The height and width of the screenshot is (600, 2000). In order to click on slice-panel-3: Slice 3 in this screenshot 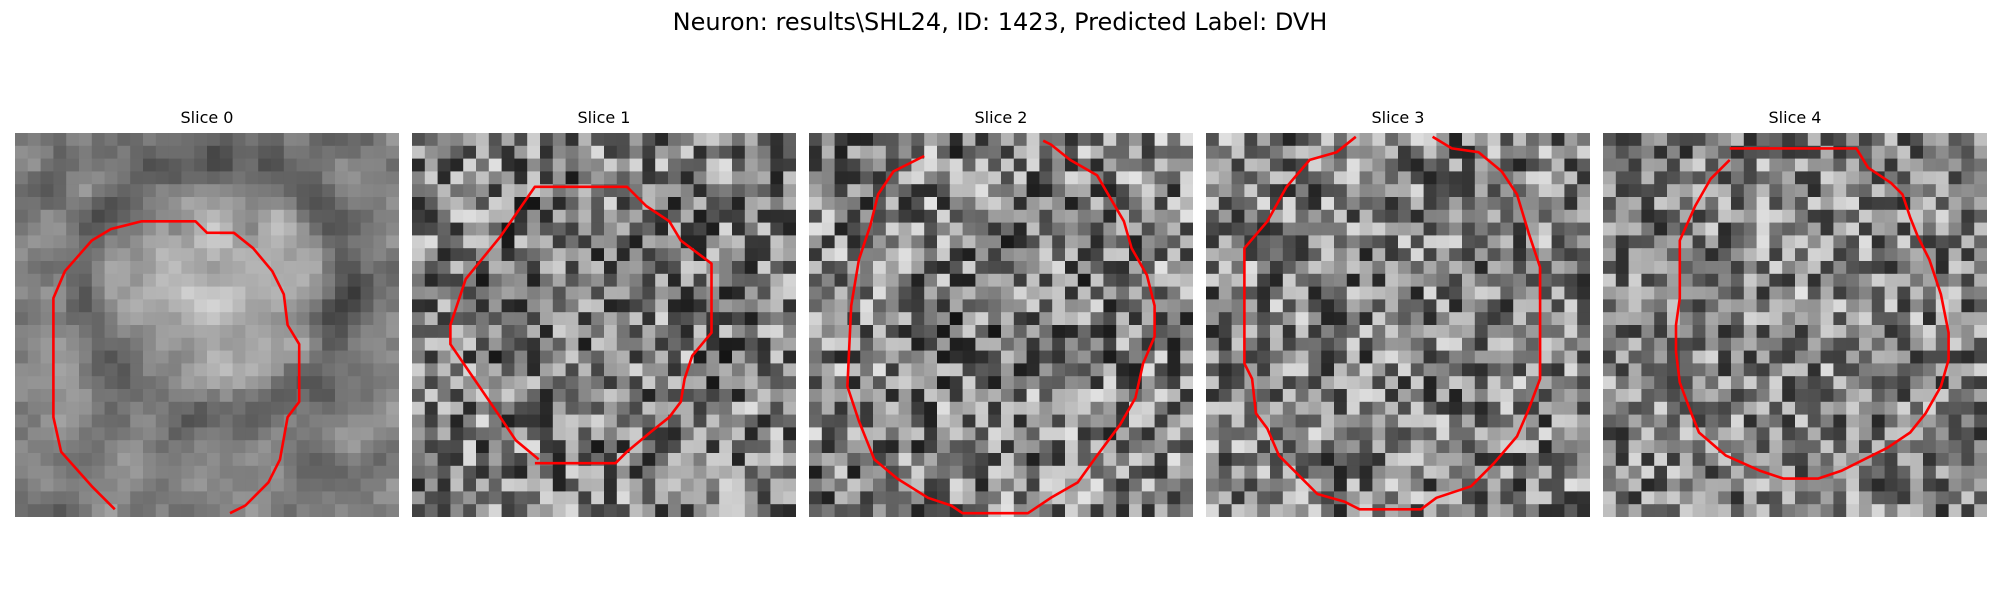, I will do `click(1398, 312)`.